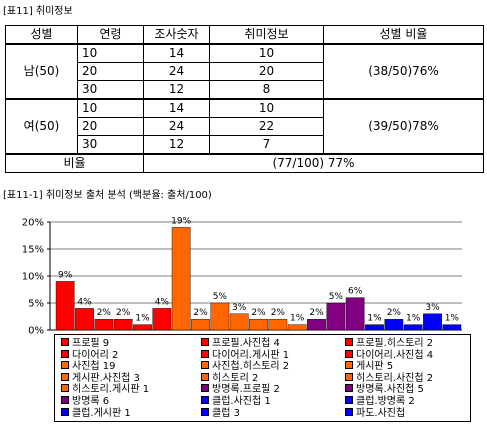 The width and height of the screenshot is (487, 434). Describe the element at coordinates (395, 378) in the screenshot. I see `legend-label: 히스토리.사진첩 2` at that location.